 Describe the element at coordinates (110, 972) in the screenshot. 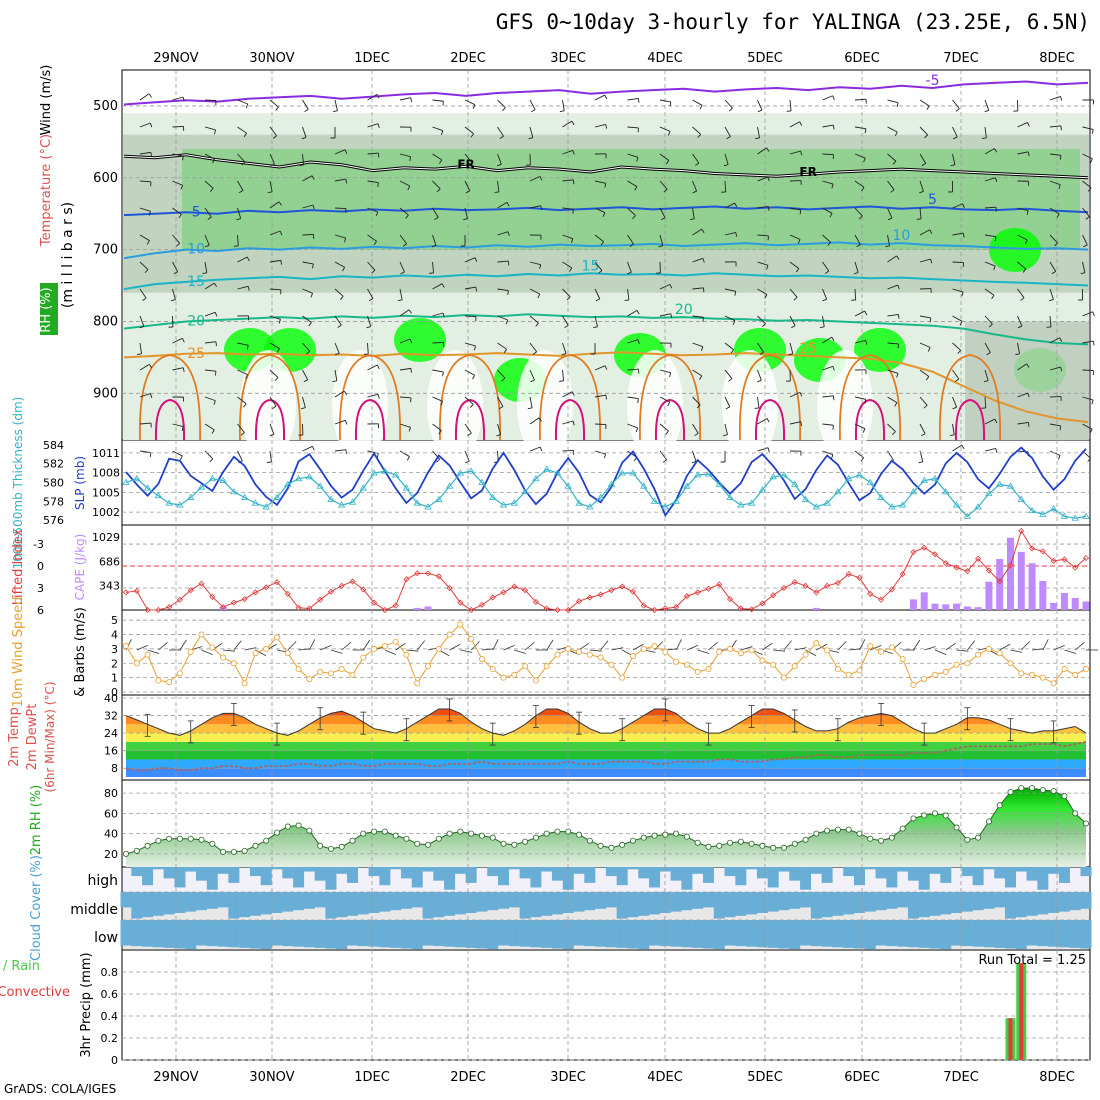

I see `precip-tick-label: 0.8` at that location.